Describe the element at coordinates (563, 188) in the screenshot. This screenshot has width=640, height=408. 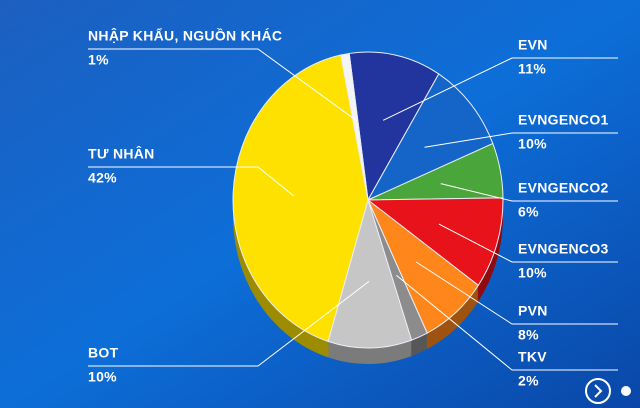
I see `category-label: EVNGENCO2` at that location.